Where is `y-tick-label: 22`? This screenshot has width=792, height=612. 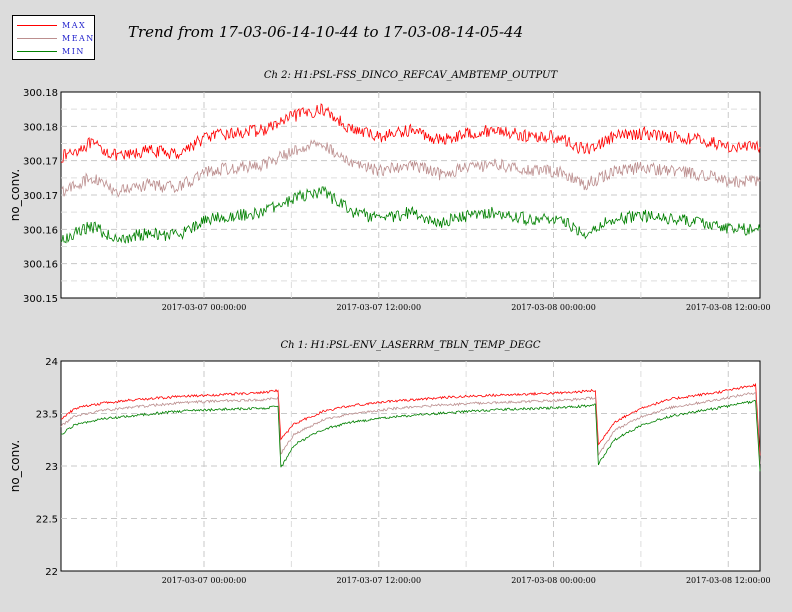 y-tick-label: 22 is located at coordinates (51, 572).